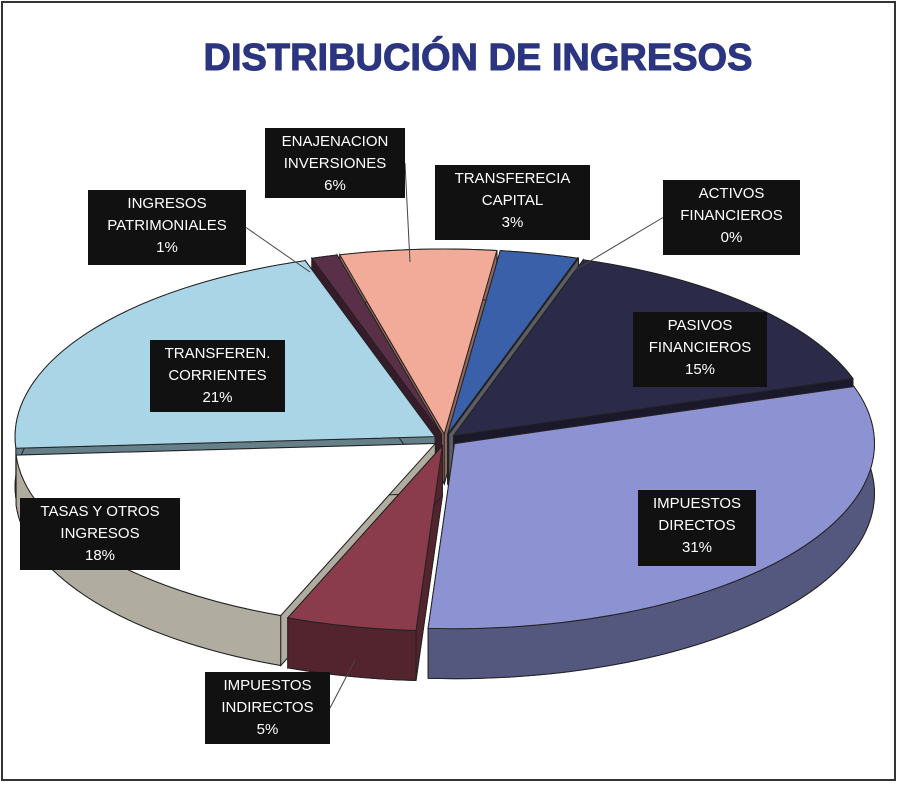 This screenshot has height=789, width=900. I want to click on slice-label: CAPITAL, so click(512, 200).